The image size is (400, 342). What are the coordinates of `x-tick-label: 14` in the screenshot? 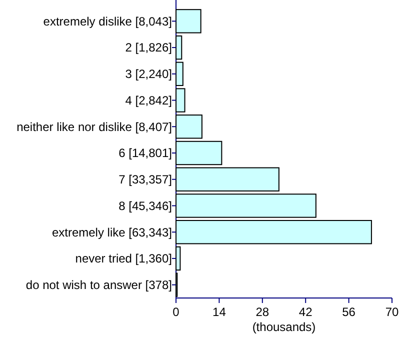 It's located at (219, 312).